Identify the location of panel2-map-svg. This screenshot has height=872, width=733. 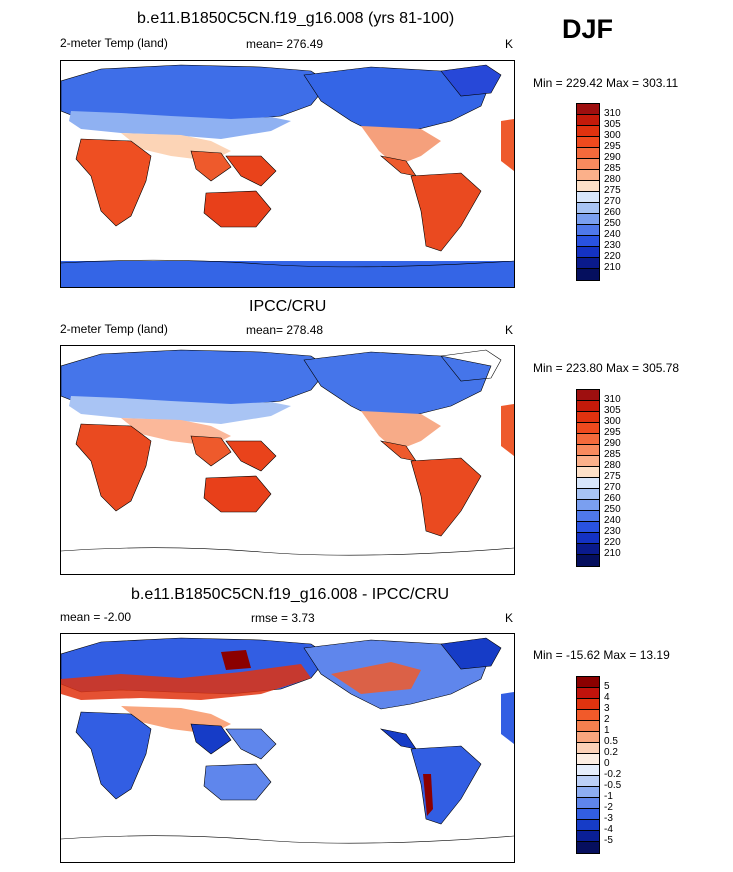
(287, 452).